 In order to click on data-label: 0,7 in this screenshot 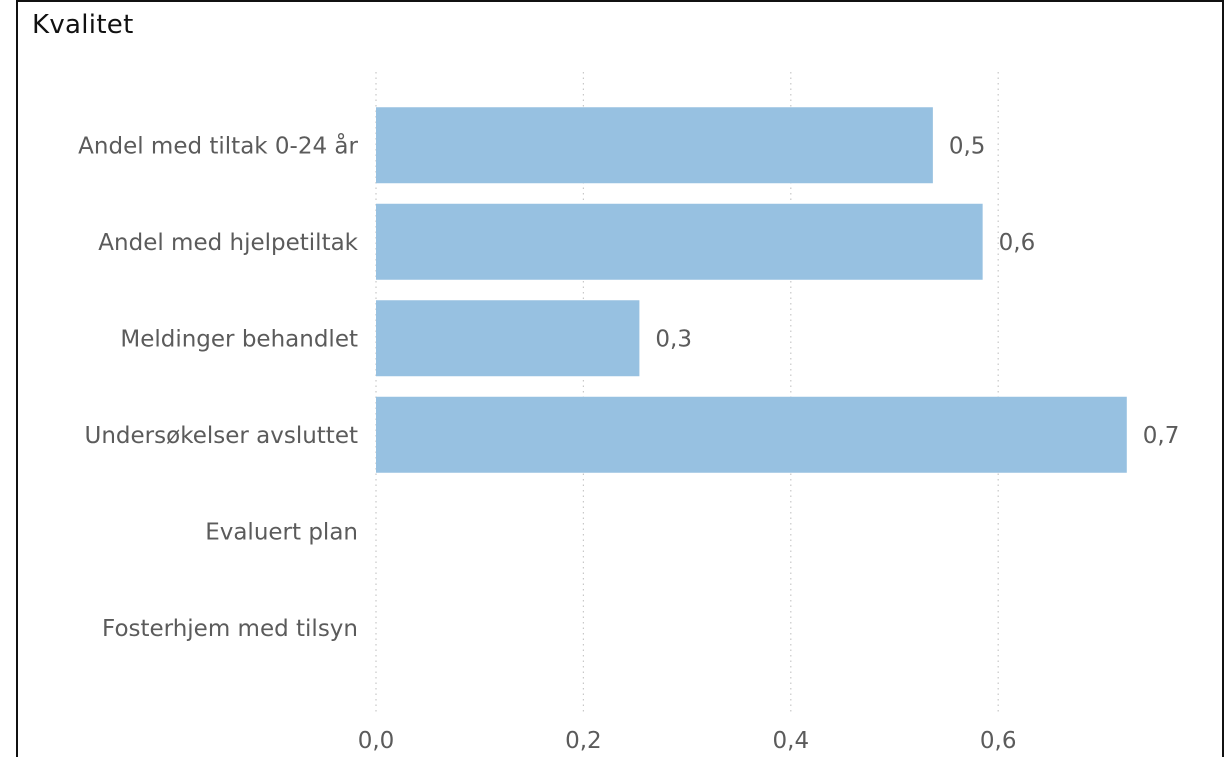, I will do `click(1161, 436)`.